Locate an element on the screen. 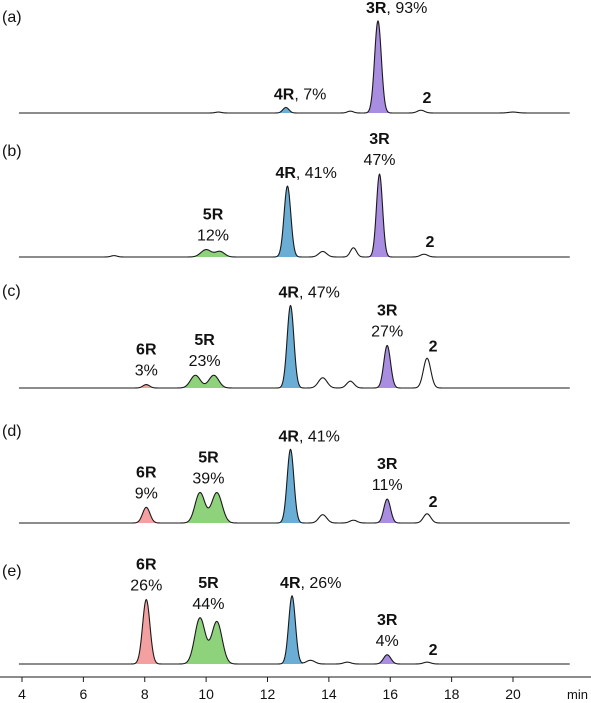 The height and width of the screenshot is (703, 591). x-tick-label: 10 is located at coordinates (206, 694).